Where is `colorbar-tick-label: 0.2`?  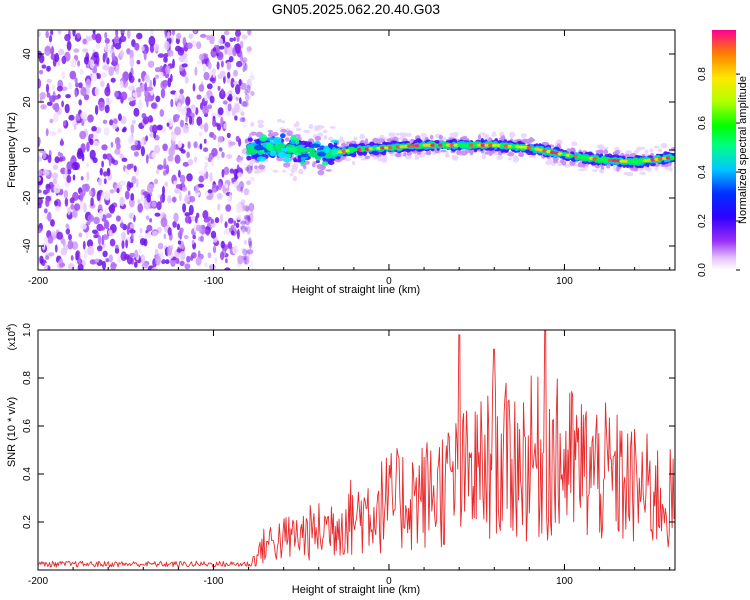
colorbar-tick-label: 0.2 is located at coordinates (702, 221).